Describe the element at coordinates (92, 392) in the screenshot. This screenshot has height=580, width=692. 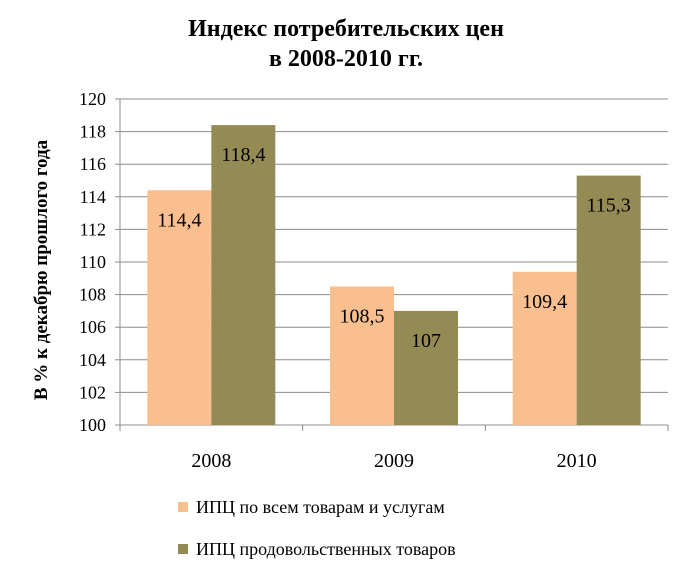
I see `y-tick-label: 102` at that location.